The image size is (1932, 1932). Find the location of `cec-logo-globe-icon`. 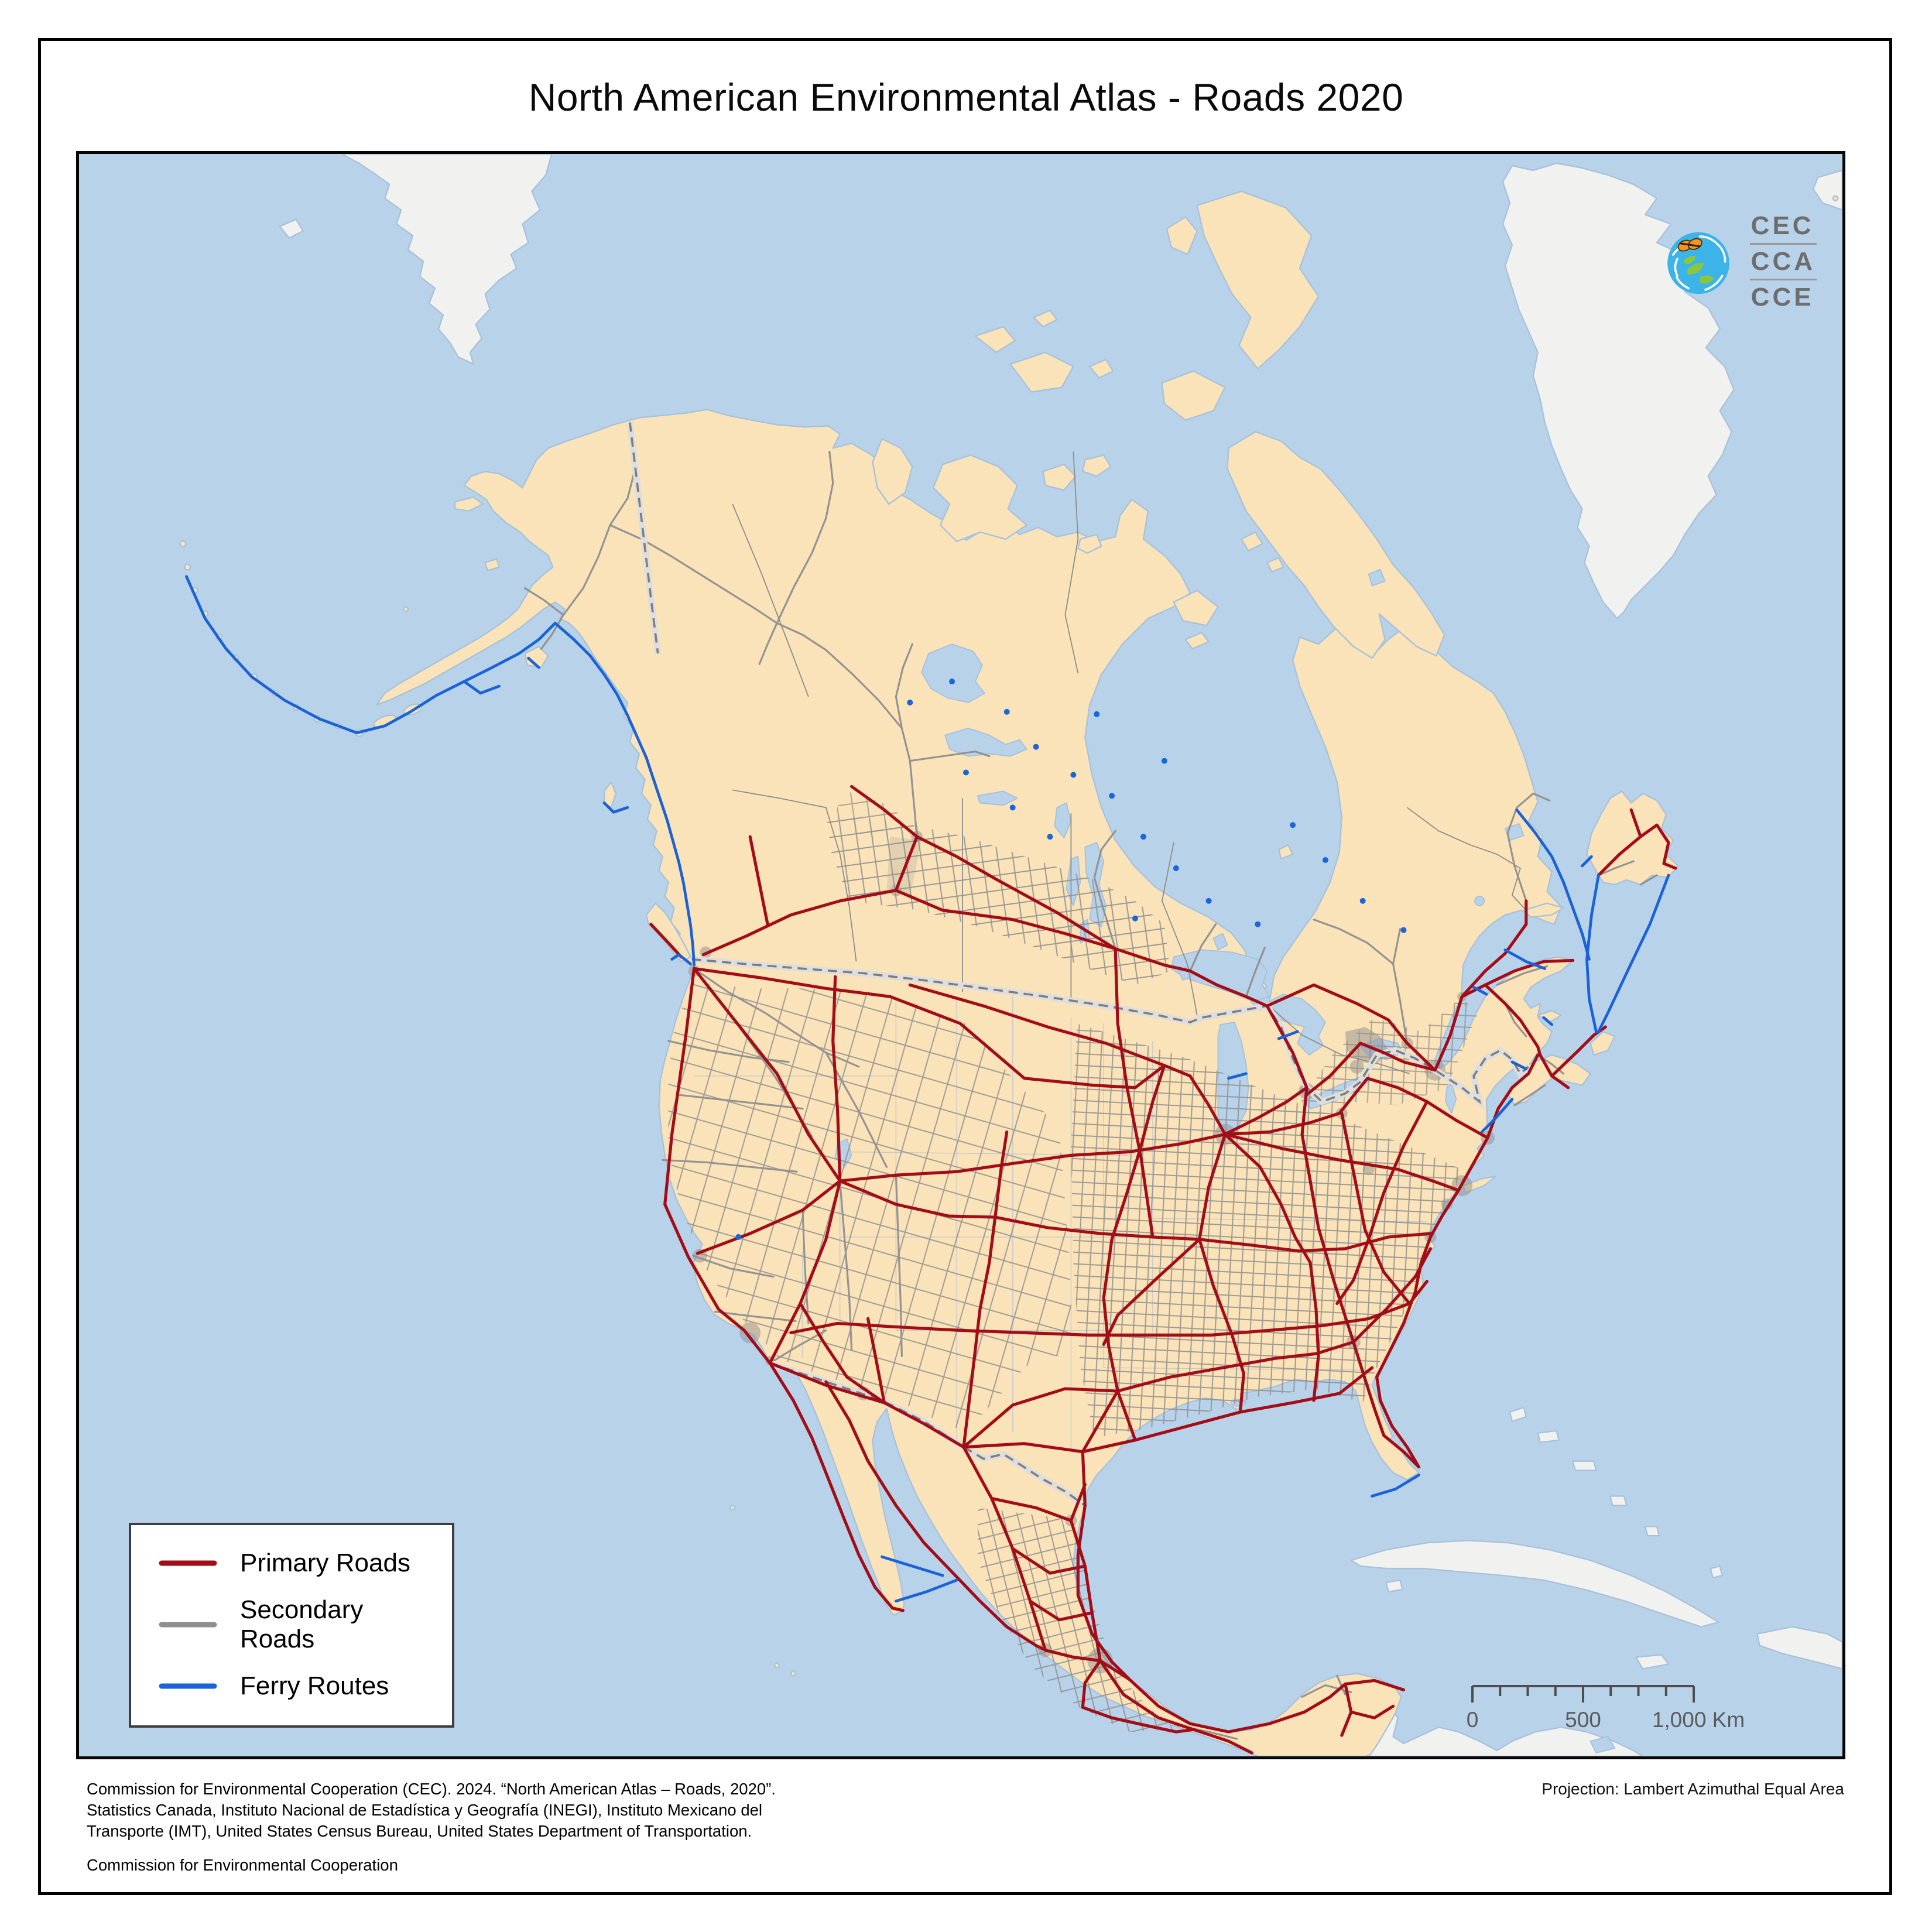

cec-logo-globe-icon is located at coordinates (1698, 263).